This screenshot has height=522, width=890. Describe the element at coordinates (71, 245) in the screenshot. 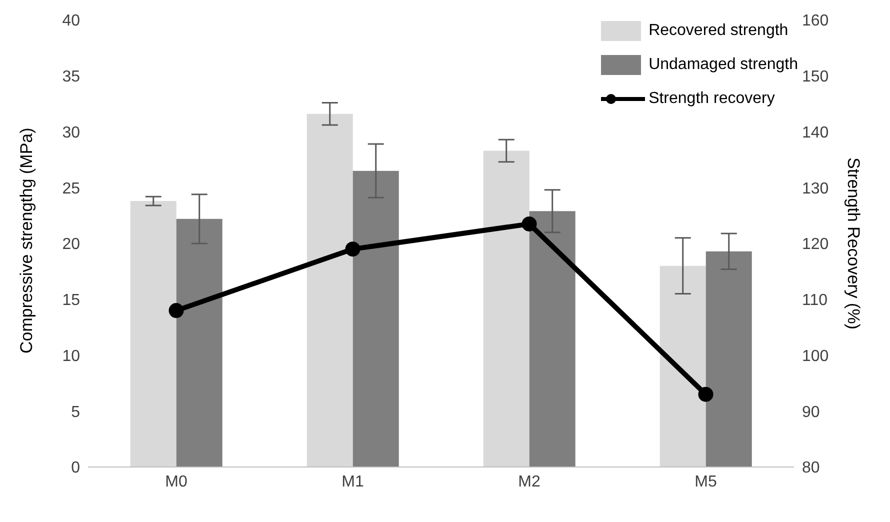

I see `y-tick-label: 20` at that location.